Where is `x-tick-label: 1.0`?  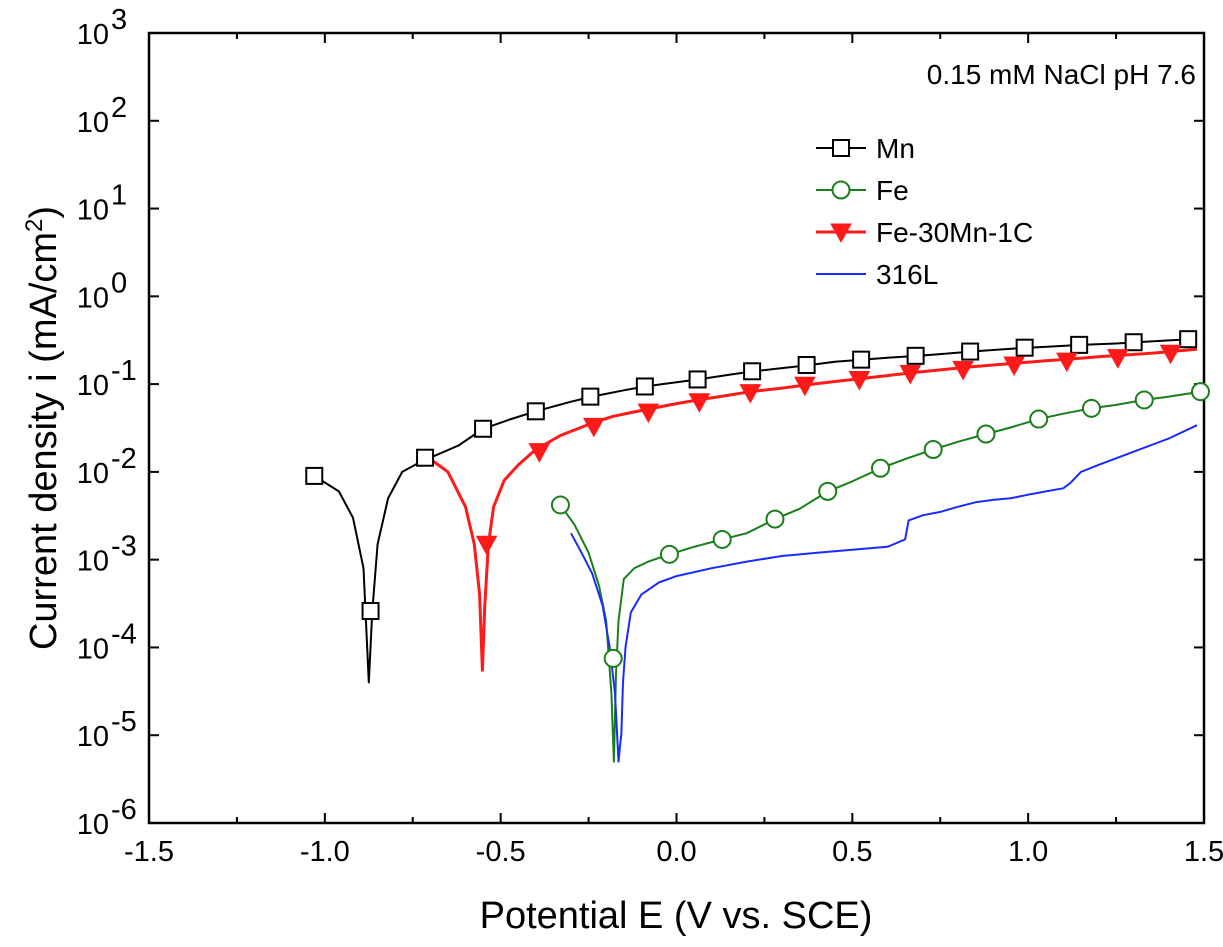
x-tick-label: 1.0 is located at coordinates (1028, 852).